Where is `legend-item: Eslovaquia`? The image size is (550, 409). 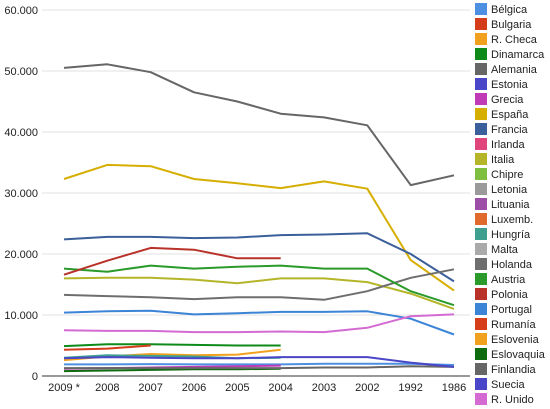 legend-item: Eslovaquia is located at coordinates (510, 354).